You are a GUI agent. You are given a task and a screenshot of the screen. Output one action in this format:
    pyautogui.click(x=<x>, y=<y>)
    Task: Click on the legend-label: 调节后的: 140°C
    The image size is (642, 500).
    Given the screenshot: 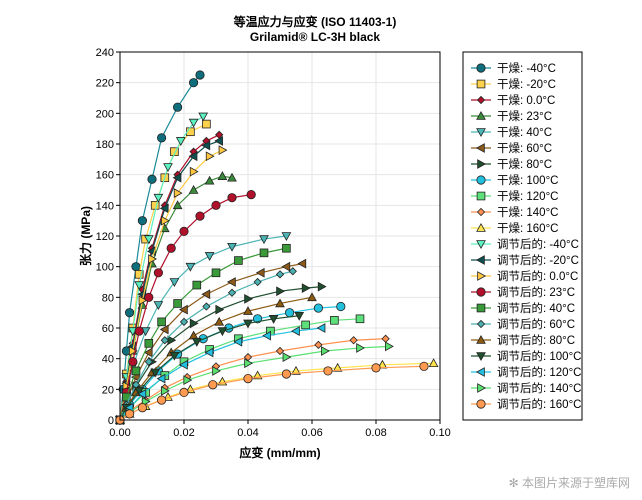 What is the action you would take?
    pyautogui.click(x=539, y=388)
    